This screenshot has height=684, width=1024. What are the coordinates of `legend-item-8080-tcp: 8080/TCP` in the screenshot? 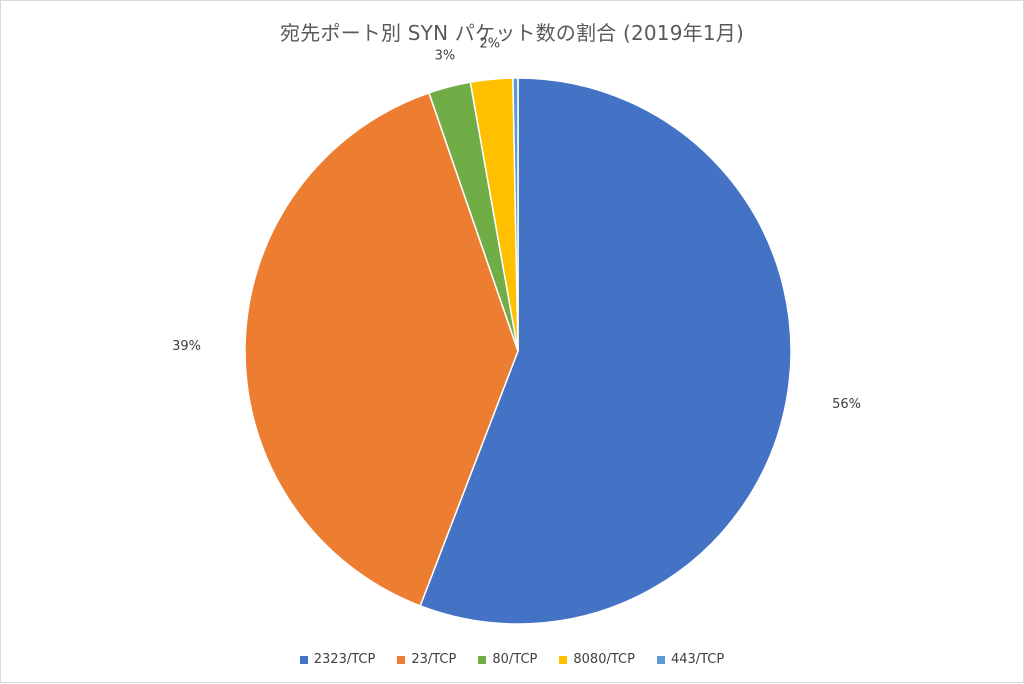 It's located at (597, 659).